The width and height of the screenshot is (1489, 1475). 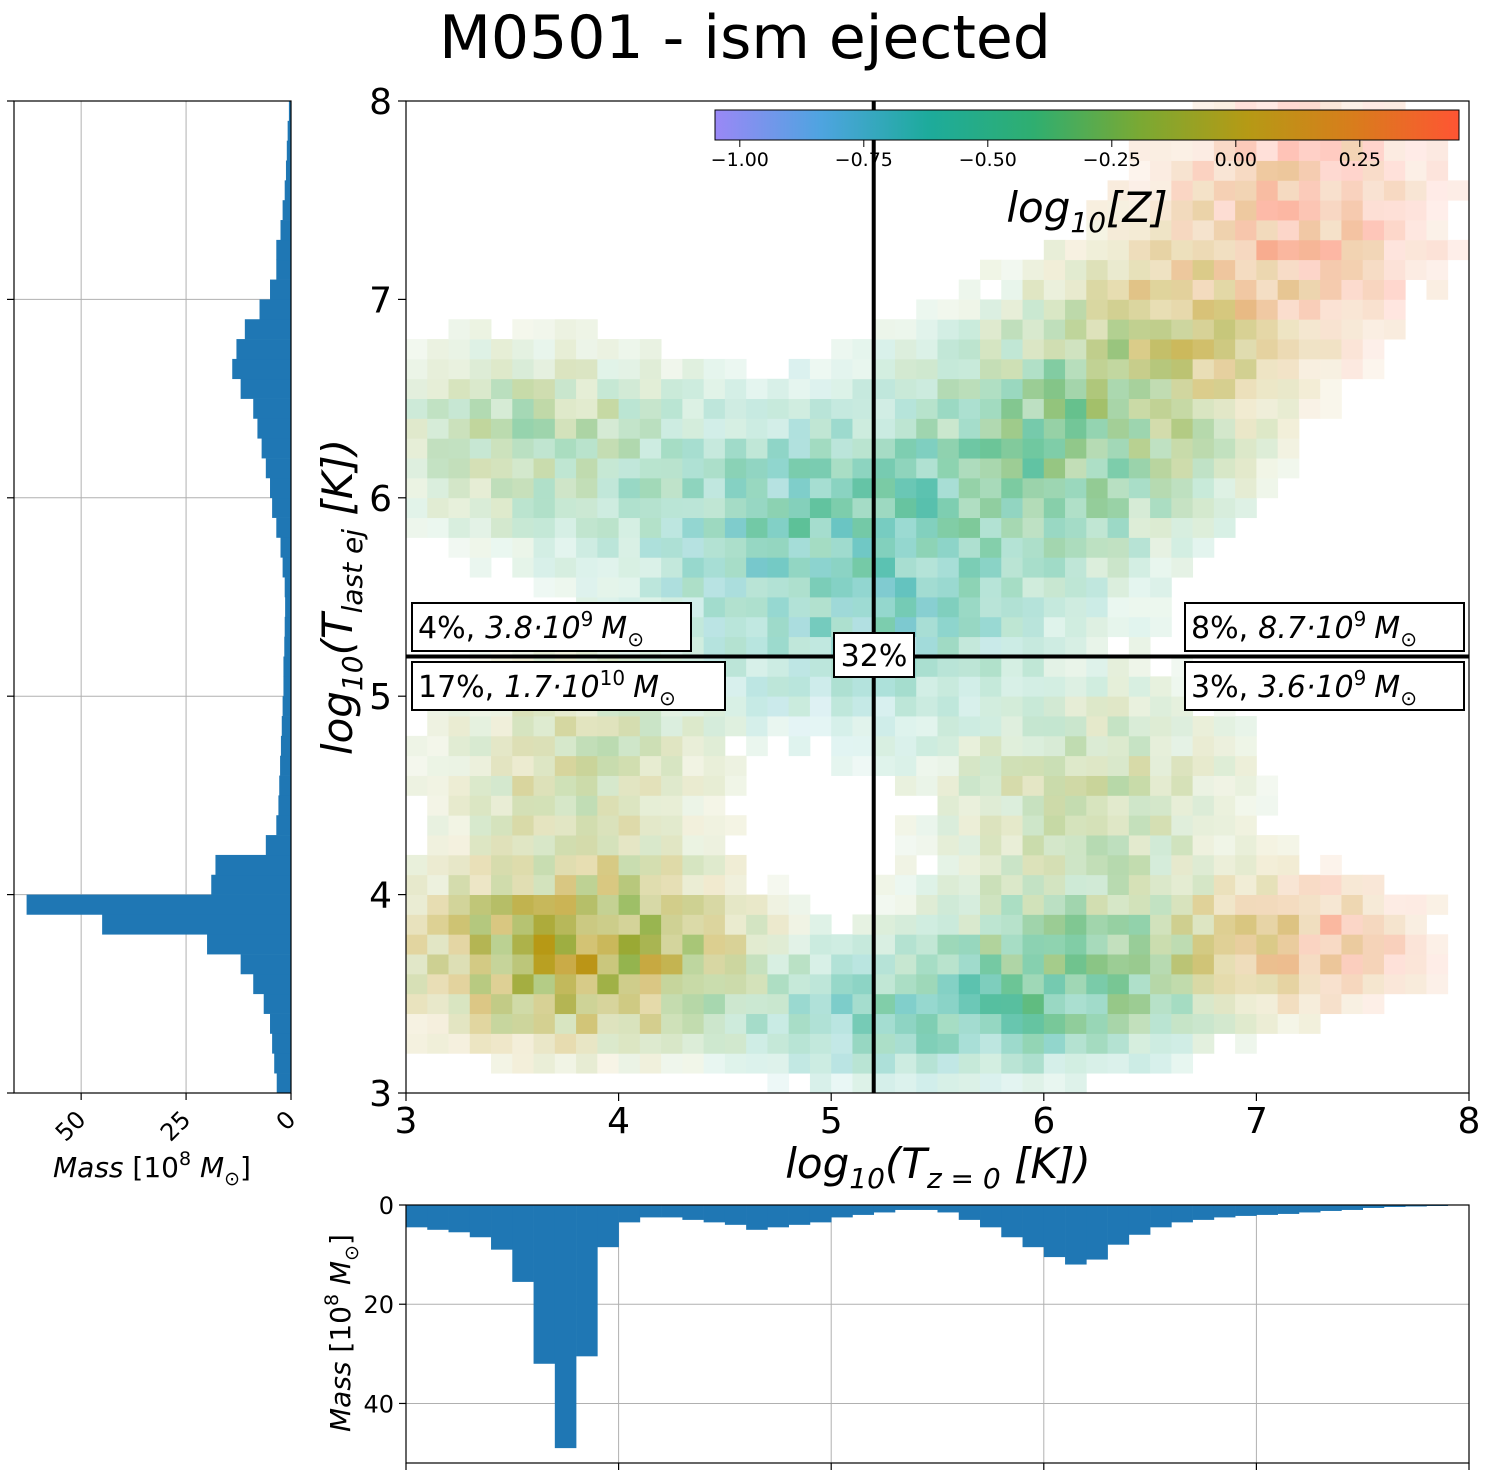 I want to click on quadrant-label-bottom-right: 3%, 3.6·109 M⊙, so click(x=1324, y=686).